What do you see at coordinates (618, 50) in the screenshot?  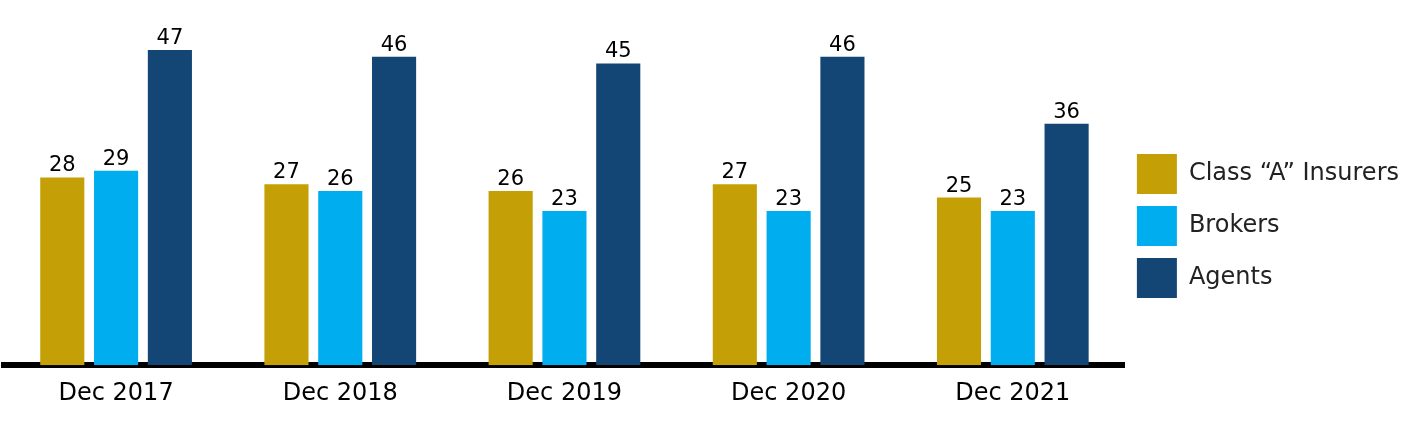 I see `data-label: 45` at bounding box center [618, 50].